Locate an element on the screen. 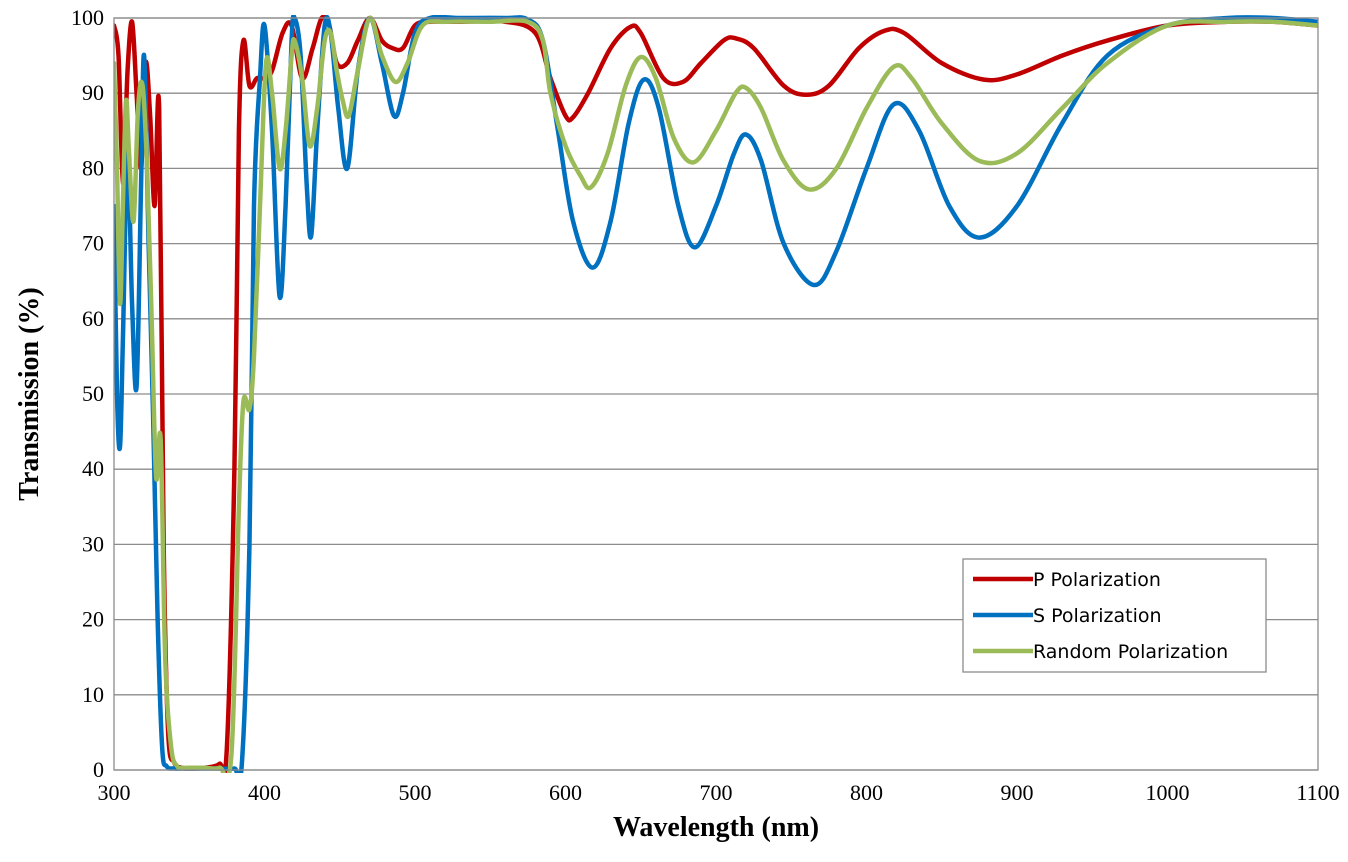  y-tick-label: 40 is located at coordinates (93, 468).